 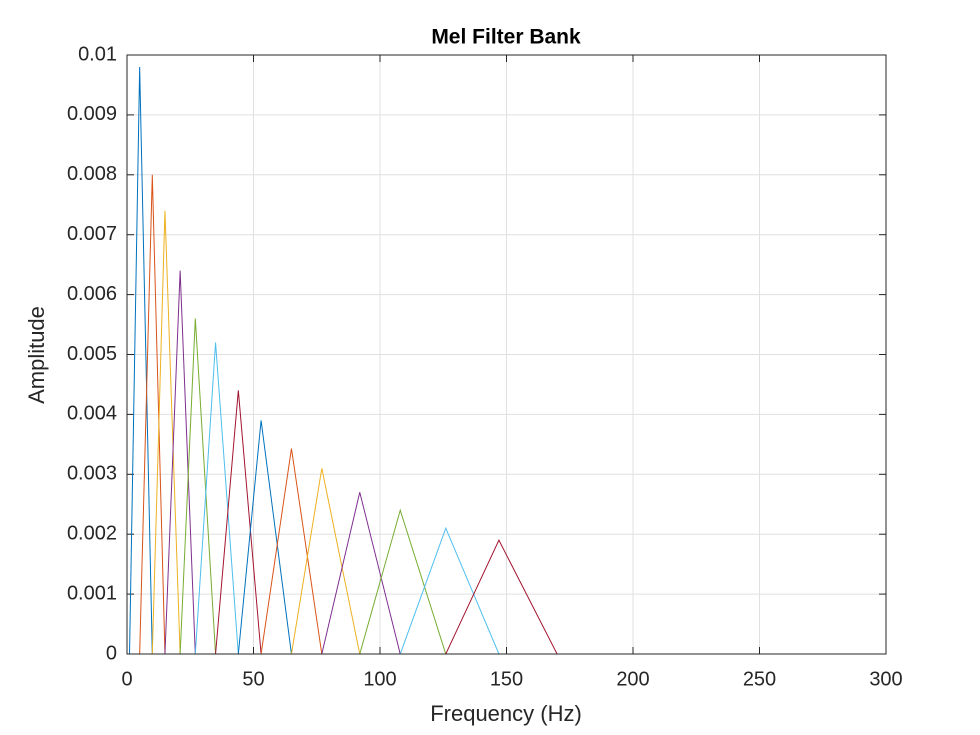 What do you see at coordinates (506, 37) in the screenshot?
I see `chart-title: Mel Filter Bank` at bounding box center [506, 37].